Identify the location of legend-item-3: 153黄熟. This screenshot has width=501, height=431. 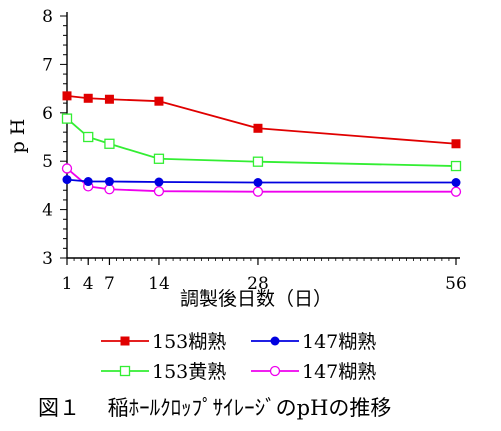
(163, 372).